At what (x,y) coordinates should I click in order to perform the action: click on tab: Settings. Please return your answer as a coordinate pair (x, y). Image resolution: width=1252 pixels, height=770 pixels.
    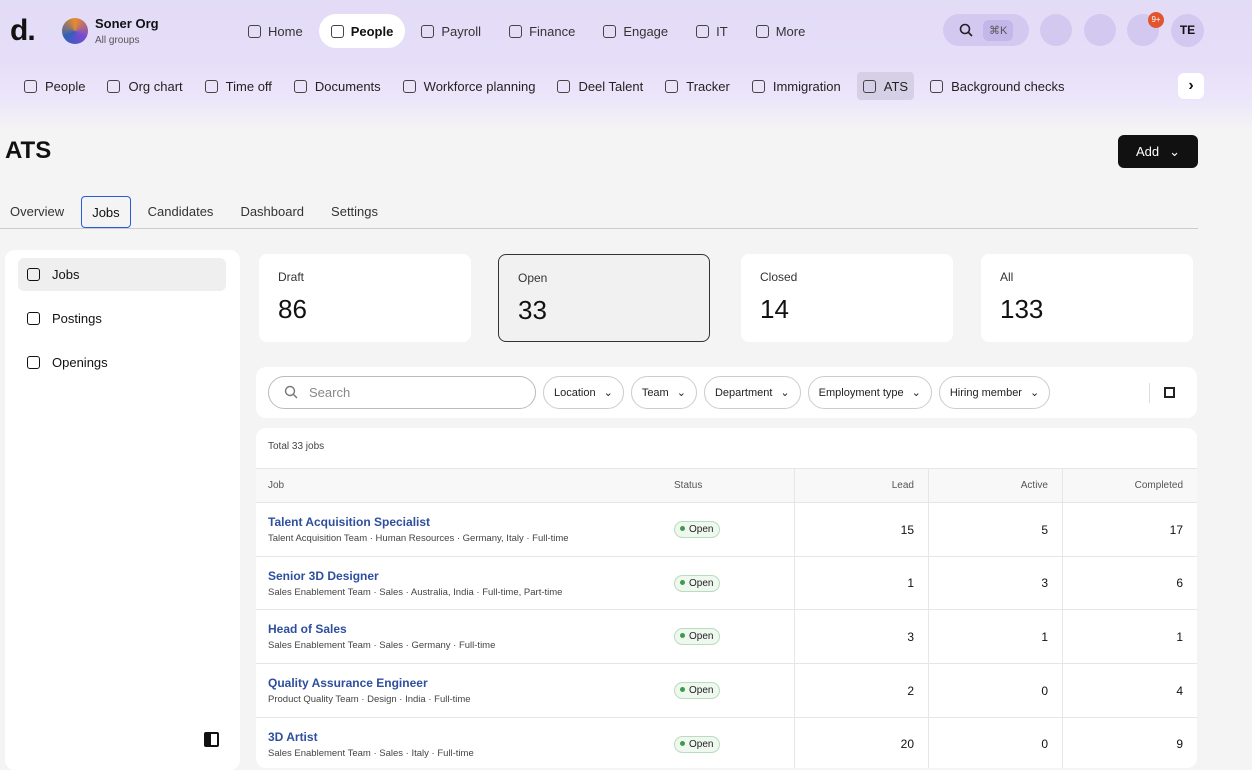
    Looking at the image, I should click on (355, 211).